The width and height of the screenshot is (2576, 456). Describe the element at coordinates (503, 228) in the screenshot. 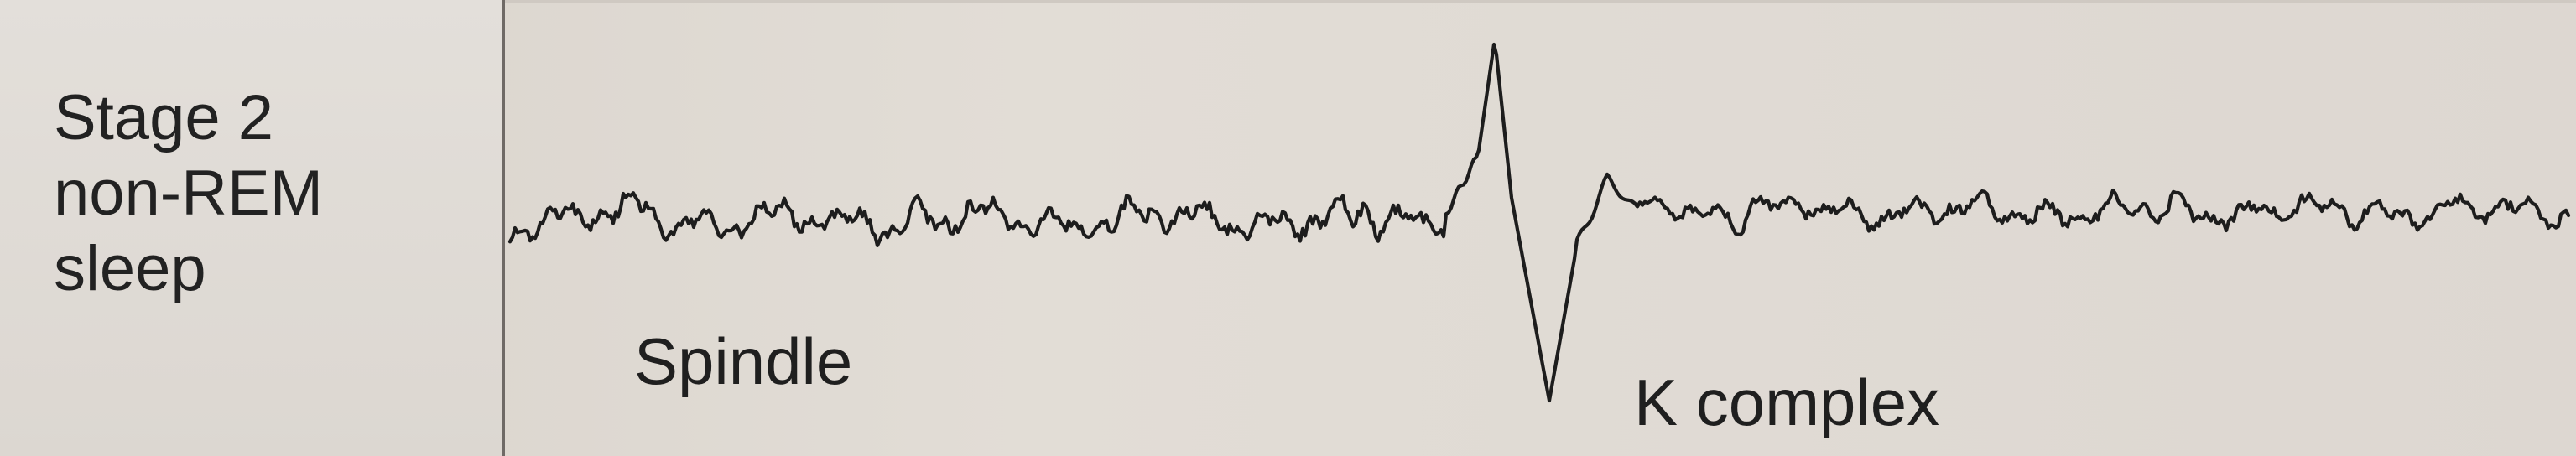

I see `panel-divider` at that location.